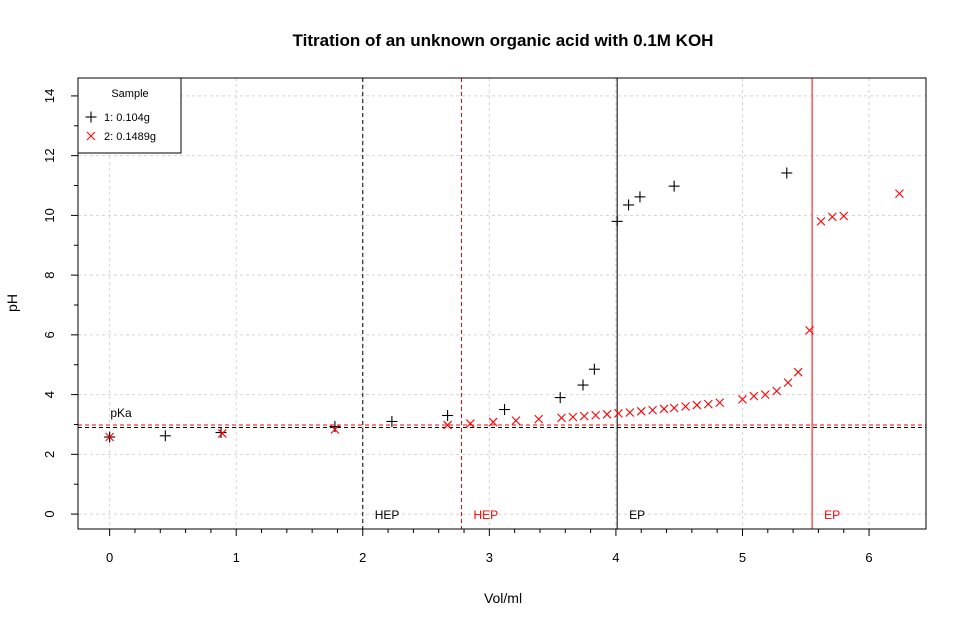 This screenshot has width=967, height=628. What do you see at coordinates (127, 118) in the screenshot?
I see `legend-entry-1: 1: 0.104g` at bounding box center [127, 118].